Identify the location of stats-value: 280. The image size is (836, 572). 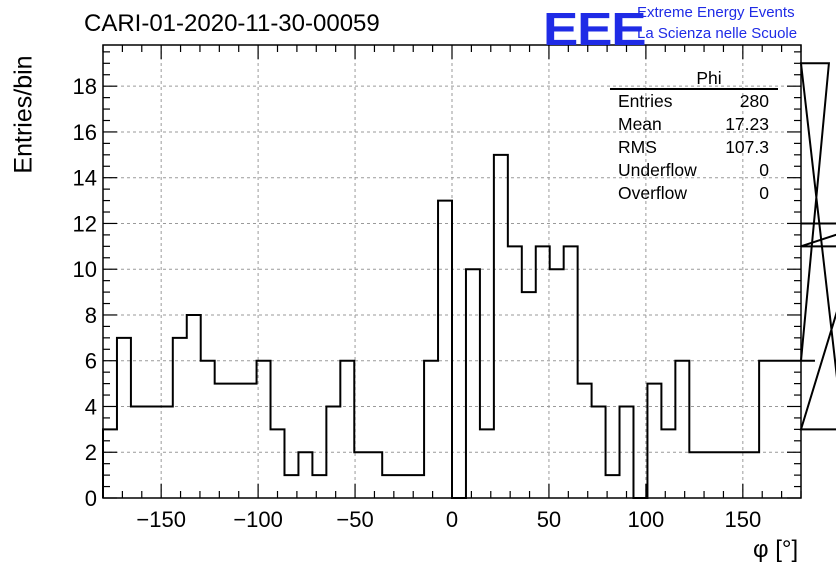
(754, 101).